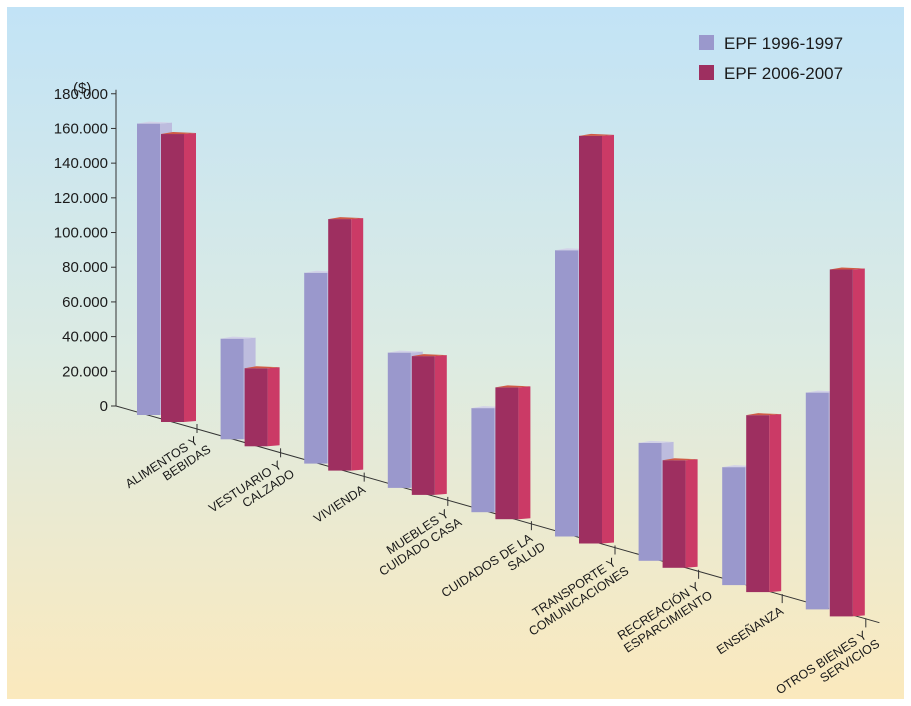 The height and width of the screenshot is (706, 911). Describe the element at coordinates (783, 73) in the screenshot. I see `legend-label: EPF 2006-2007` at that location.